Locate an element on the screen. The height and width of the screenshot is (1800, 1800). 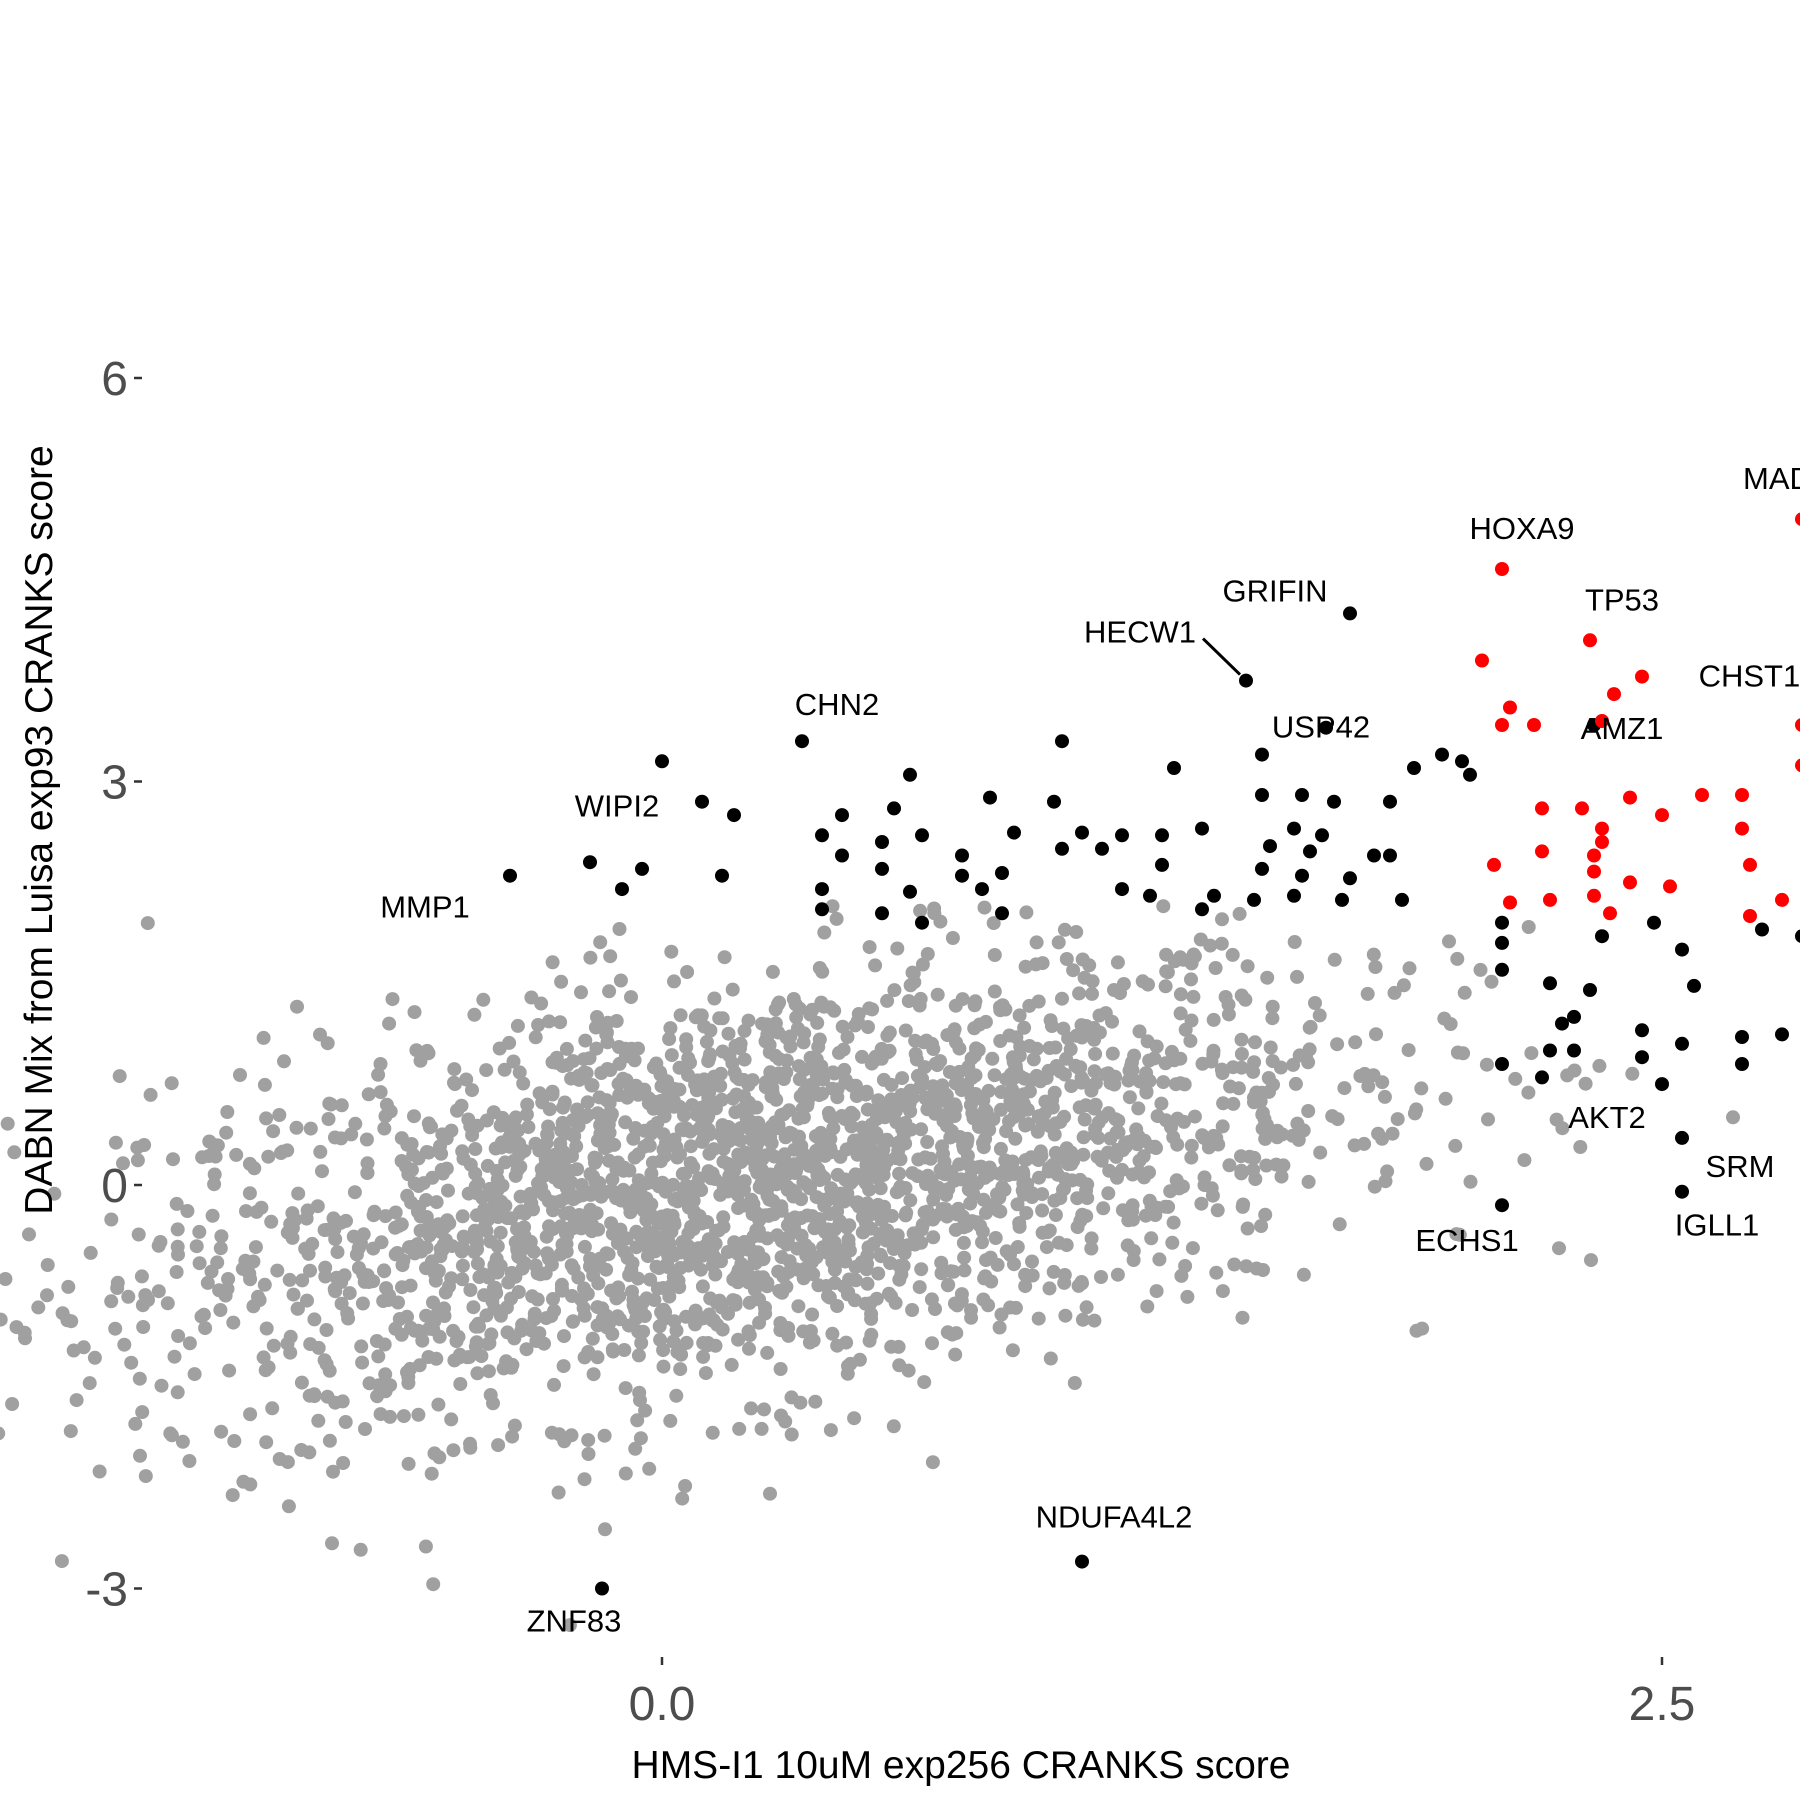
gene-label-znf83: ZNF83 is located at coordinates (574, 1621).